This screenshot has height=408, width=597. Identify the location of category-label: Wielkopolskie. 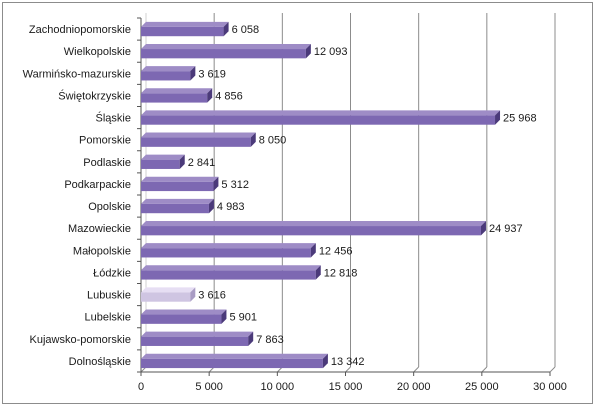
(97, 52).